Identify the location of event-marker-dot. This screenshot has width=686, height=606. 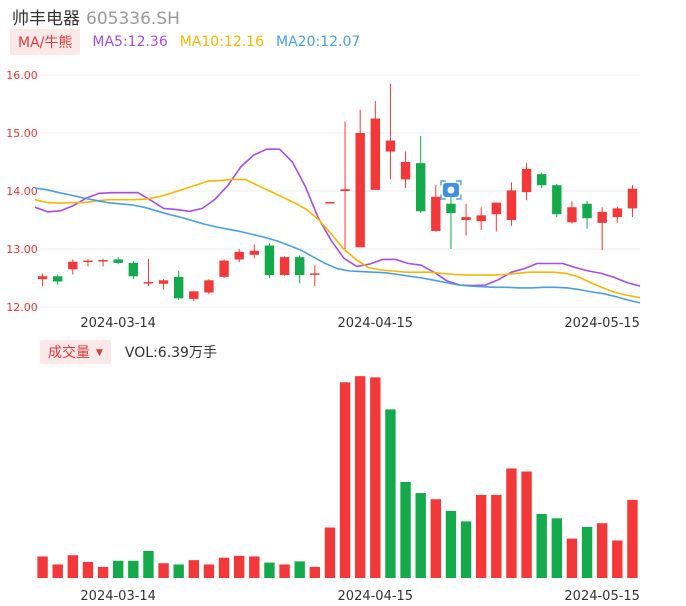
(451, 190).